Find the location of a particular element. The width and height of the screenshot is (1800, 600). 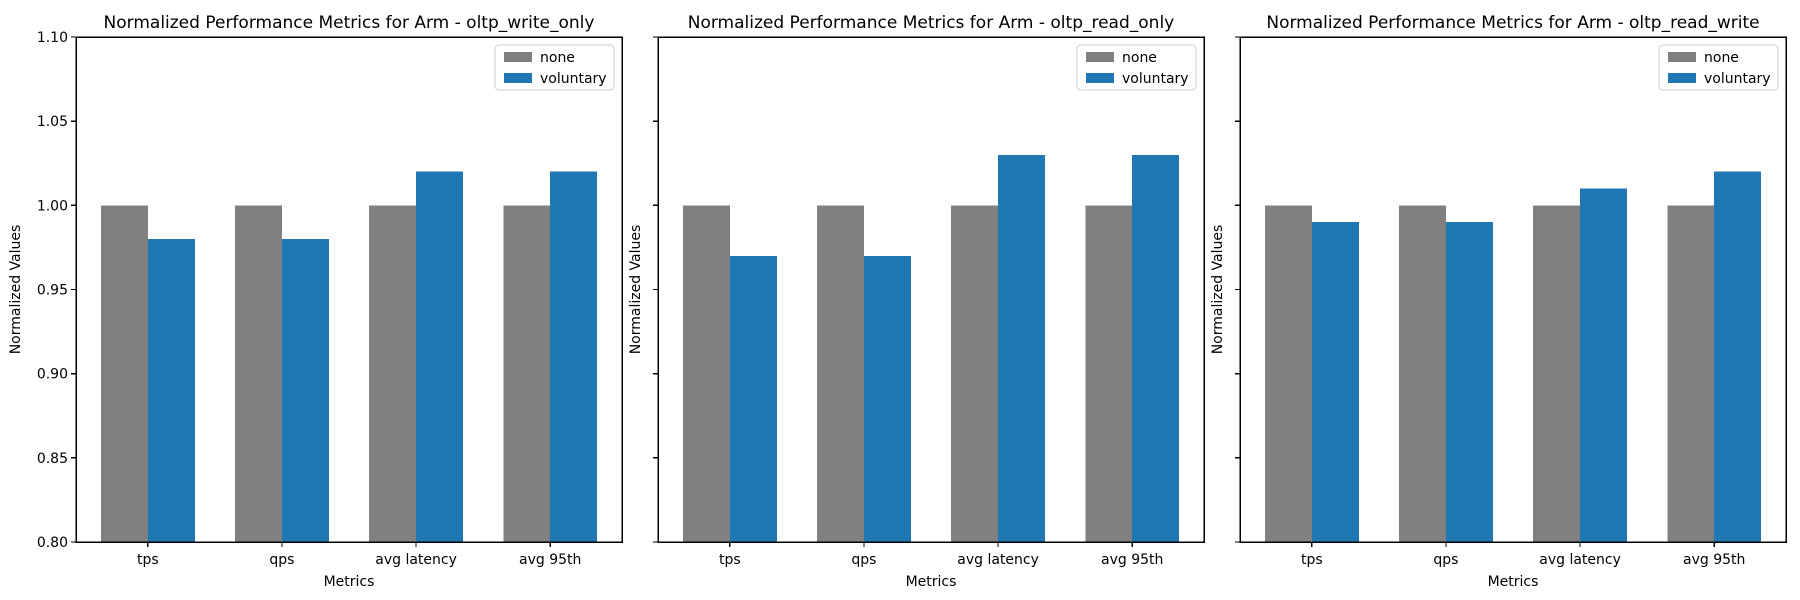

y-tick-label: 0.80 is located at coordinates (52, 543).